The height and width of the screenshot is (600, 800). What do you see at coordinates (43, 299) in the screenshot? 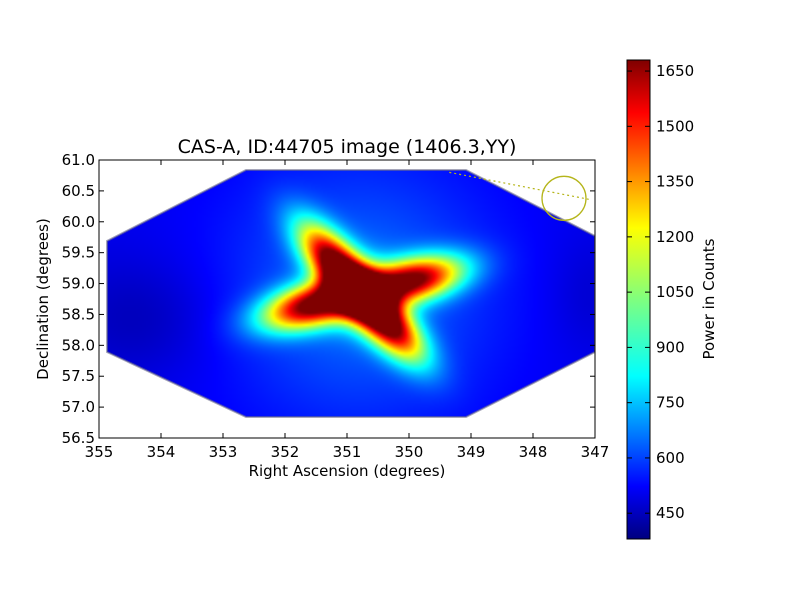
I see `y-axis-label: Declination (degrees)` at bounding box center [43, 299].